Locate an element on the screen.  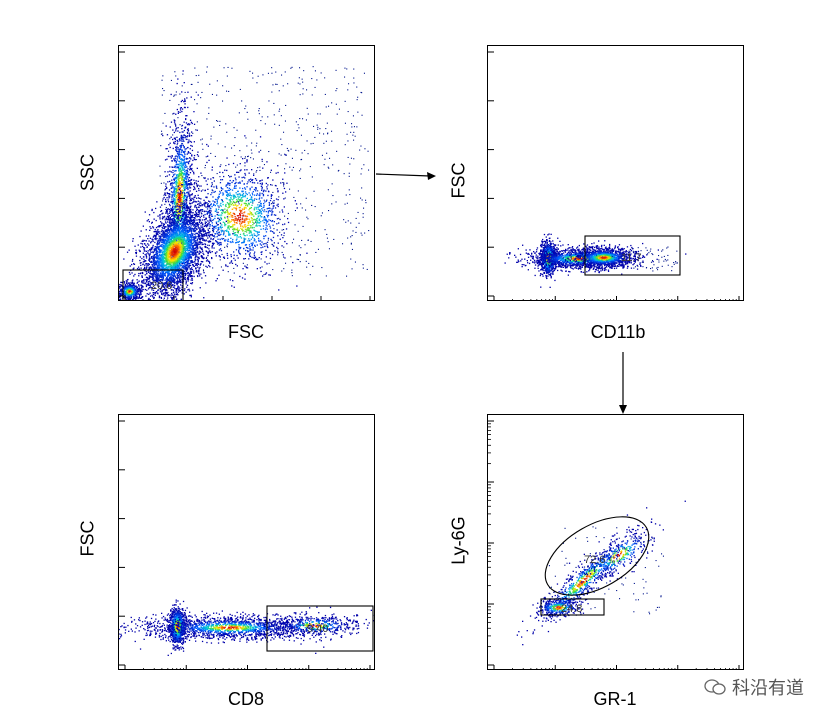
plot-cd11b-fsc-canvas: 11.7 is located at coordinates (614, 175).